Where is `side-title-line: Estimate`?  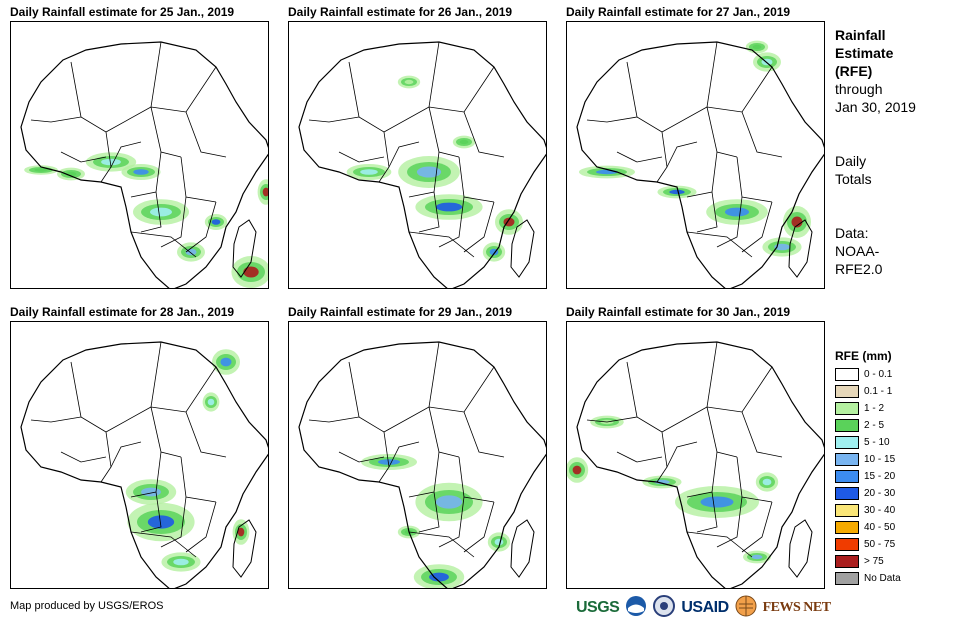 side-title-line: Estimate is located at coordinates (864, 53).